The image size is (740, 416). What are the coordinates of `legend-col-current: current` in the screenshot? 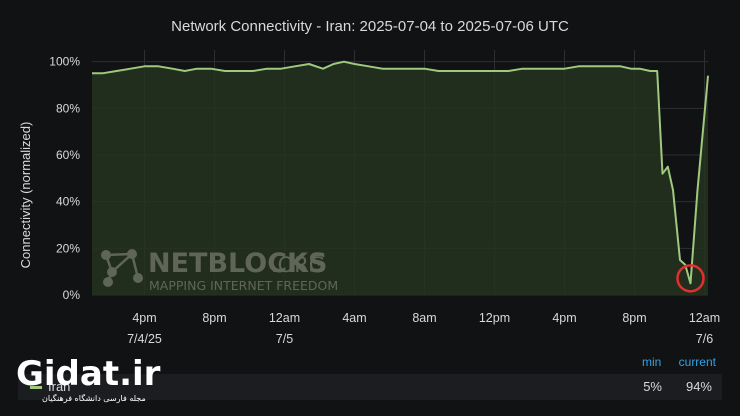 It's located at (697, 362).